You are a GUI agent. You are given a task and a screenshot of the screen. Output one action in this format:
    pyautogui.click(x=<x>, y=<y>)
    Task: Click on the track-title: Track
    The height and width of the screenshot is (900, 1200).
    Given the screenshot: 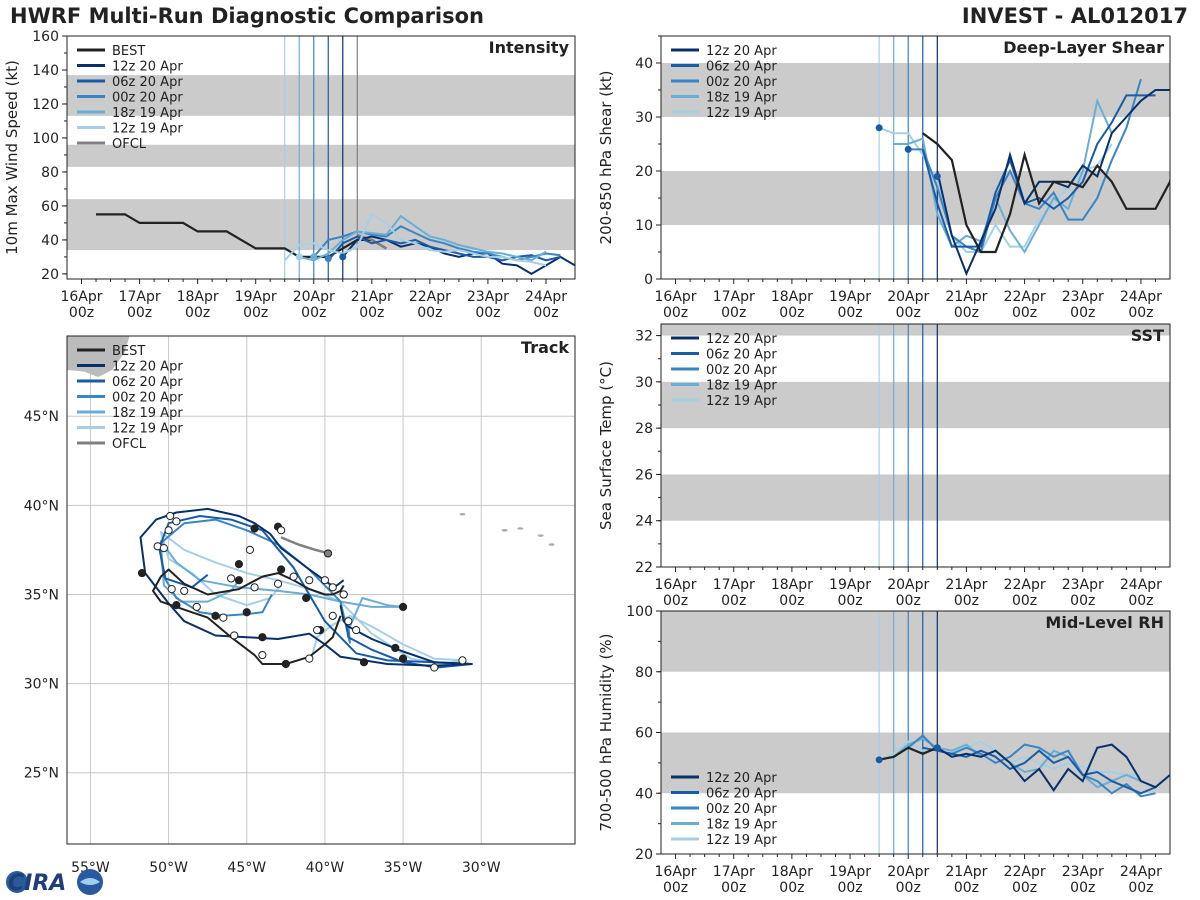 What is the action you would take?
    pyautogui.click(x=545, y=347)
    